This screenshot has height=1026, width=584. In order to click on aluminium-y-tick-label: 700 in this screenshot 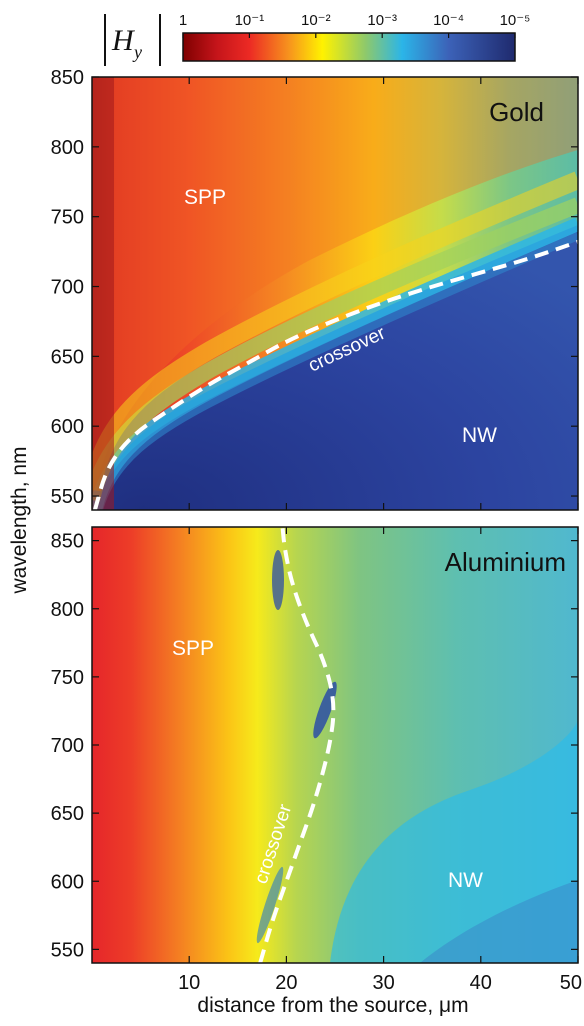, I will do `click(67, 746)`.